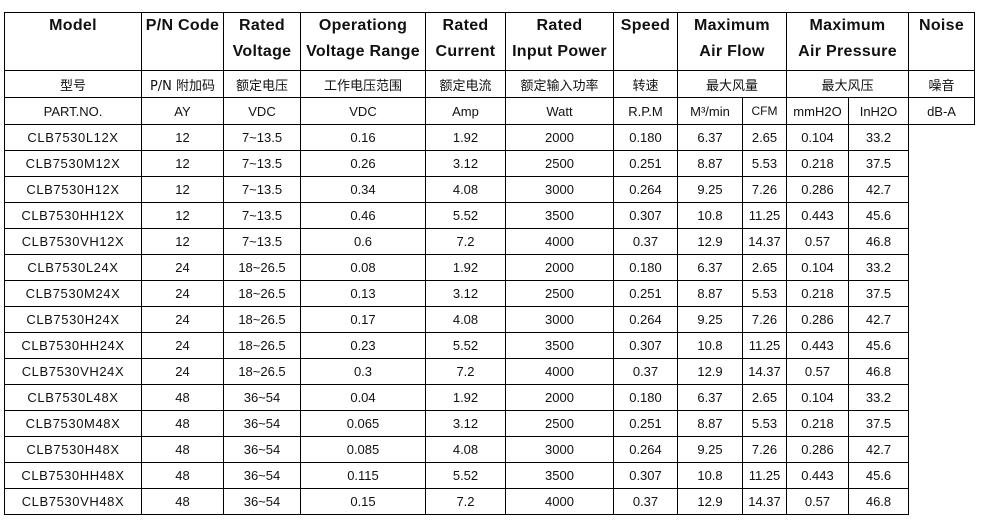 Image resolution: width=982 pixels, height=522 pixels. What do you see at coordinates (363, 137) in the screenshot?
I see `cell-rated-current: 0.16` at bounding box center [363, 137].